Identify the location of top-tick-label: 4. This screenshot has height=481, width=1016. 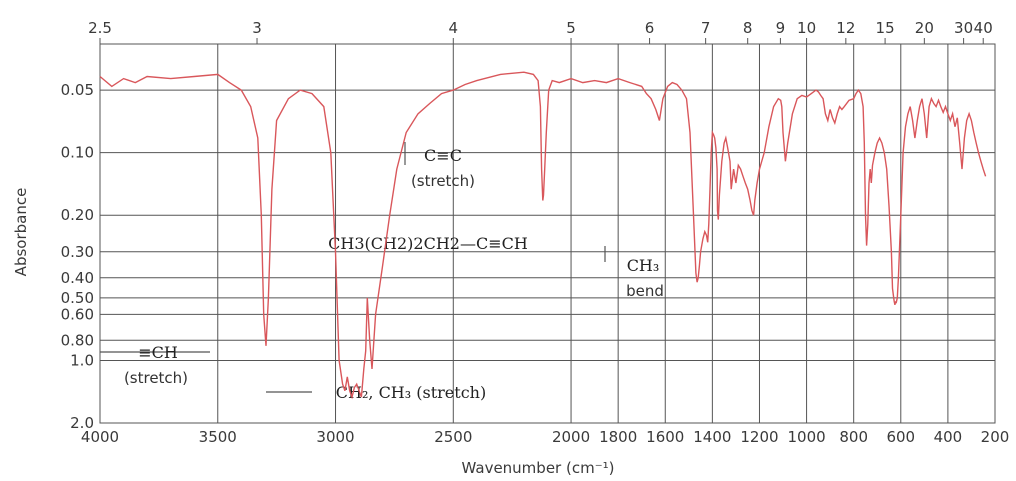
(454, 28).